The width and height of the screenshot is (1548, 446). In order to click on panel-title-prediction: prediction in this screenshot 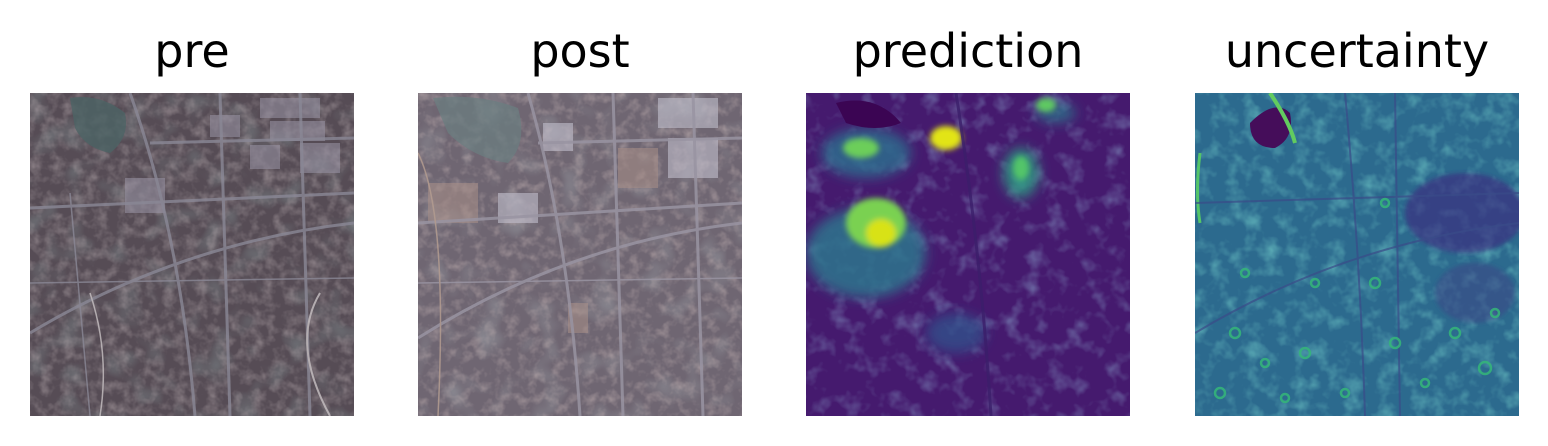, I will do `click(968, 51)`.